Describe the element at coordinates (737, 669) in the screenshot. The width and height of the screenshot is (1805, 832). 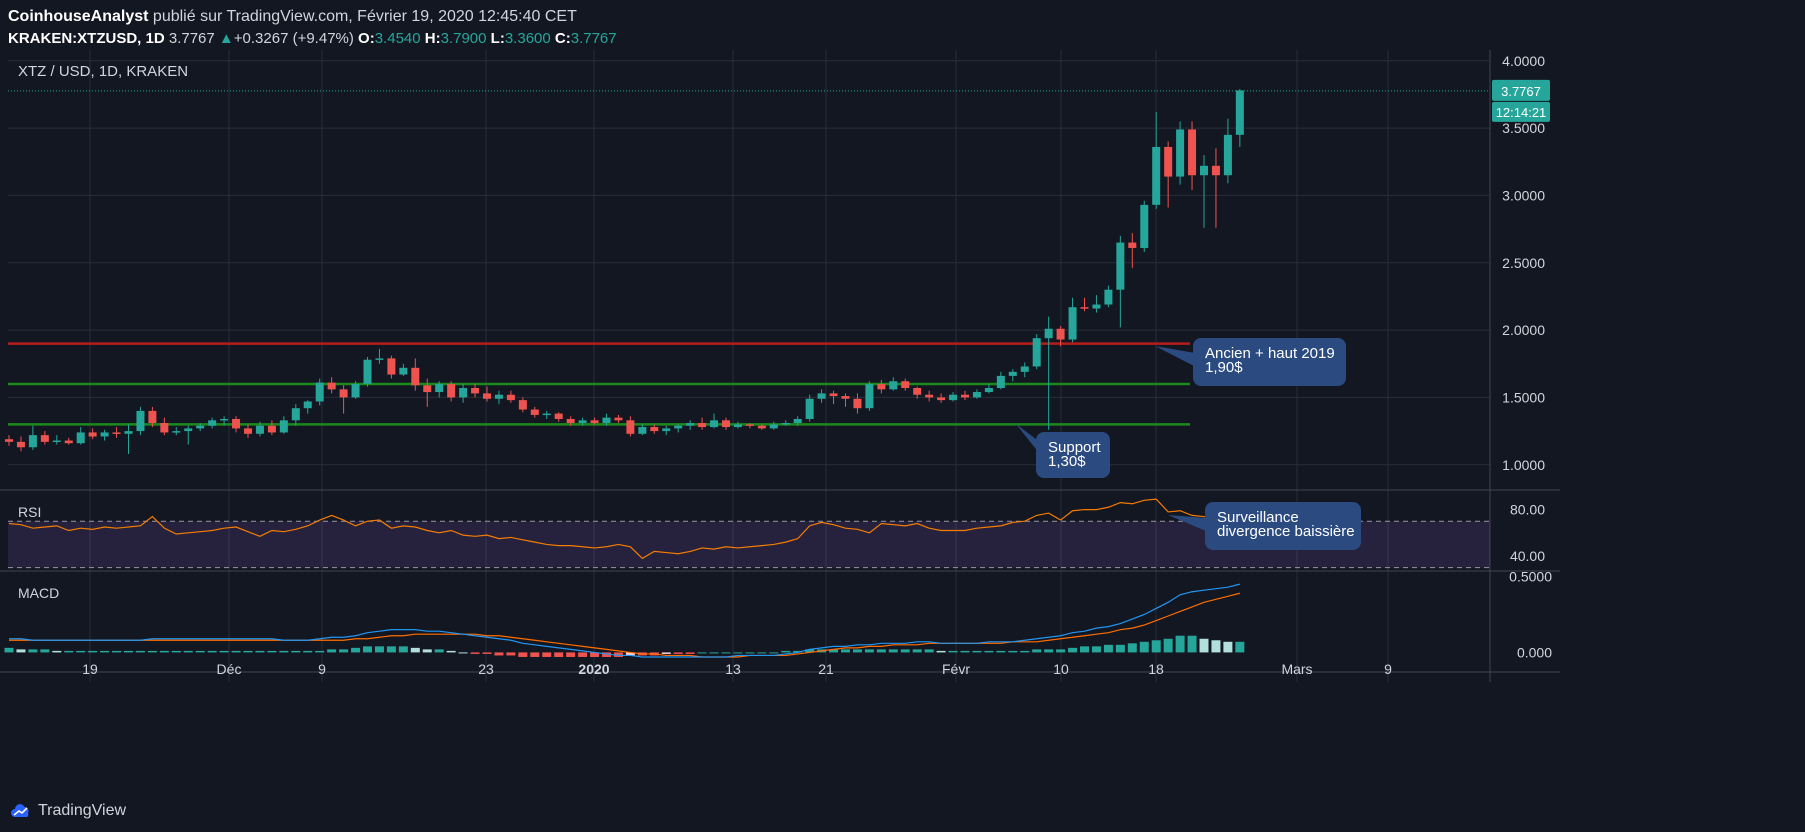
I see `time-axis: 19 Déc 9 23 2020 13 21 Févr 10 18 Mars 9` at that location.